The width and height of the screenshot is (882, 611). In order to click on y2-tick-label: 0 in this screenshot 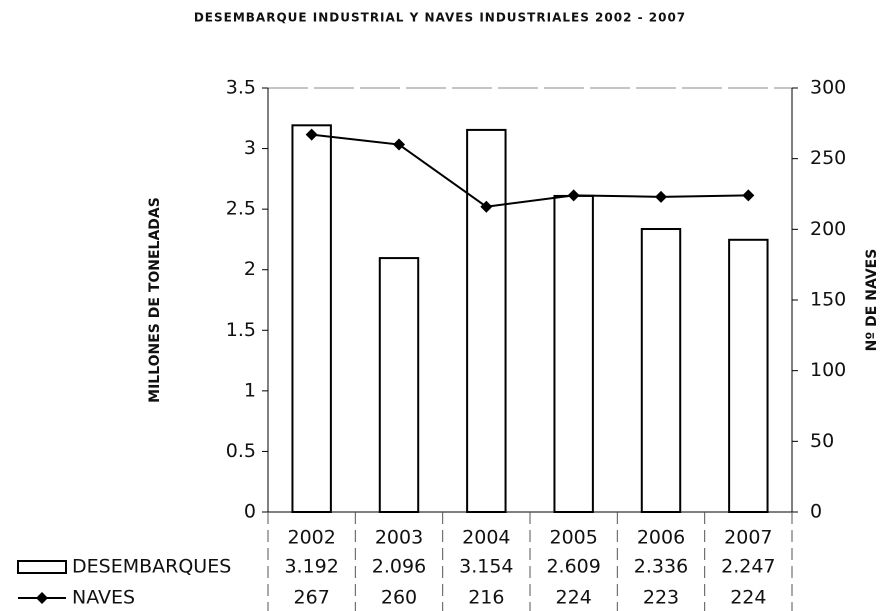, I will do `click(816, 512)`.